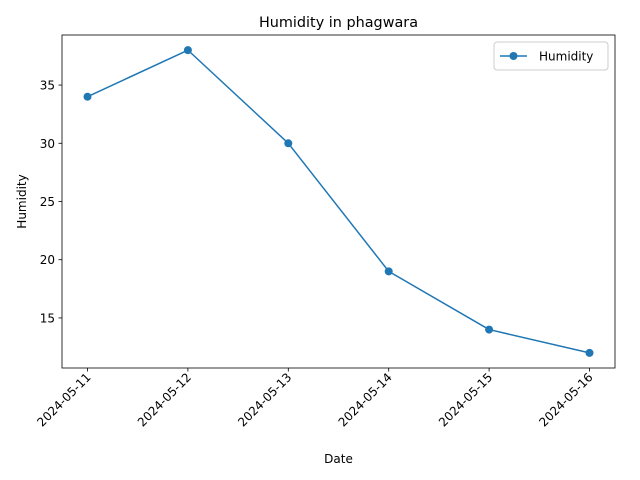 The width and height of the screenshot is (640, 480). What do you see at coordinates (338, 459) in the screenshot?
I see `x-axis-label: Date` at bounding box center [338, 459].